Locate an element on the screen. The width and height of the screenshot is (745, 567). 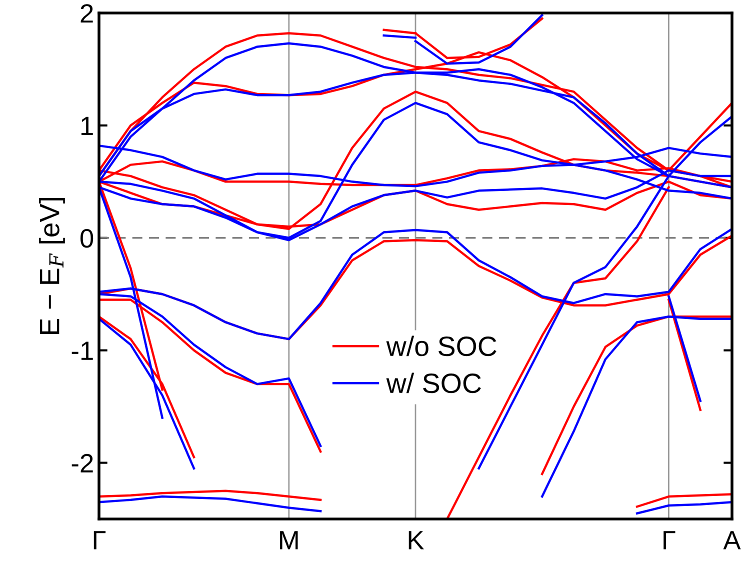
x-tick-label: A is located at coordinates (732, 540).